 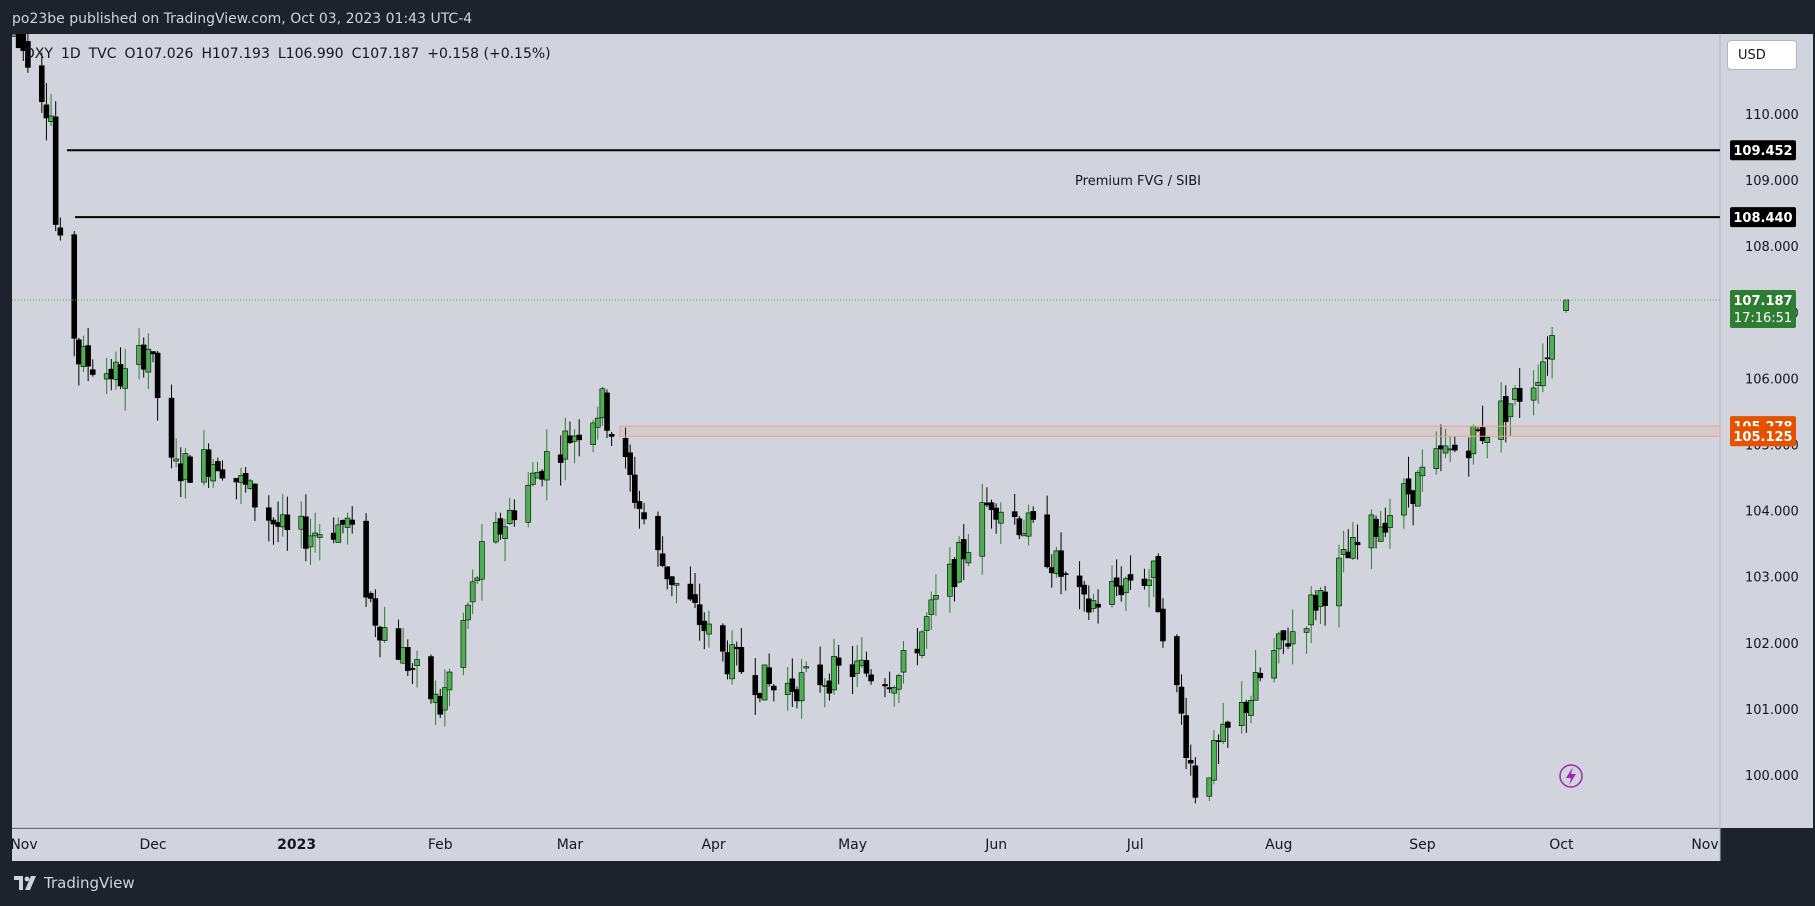 What do you see at coordinates (1762, 55) in the screenshot?
I see `currency-button: USD` at bounding box center [1762, 55].